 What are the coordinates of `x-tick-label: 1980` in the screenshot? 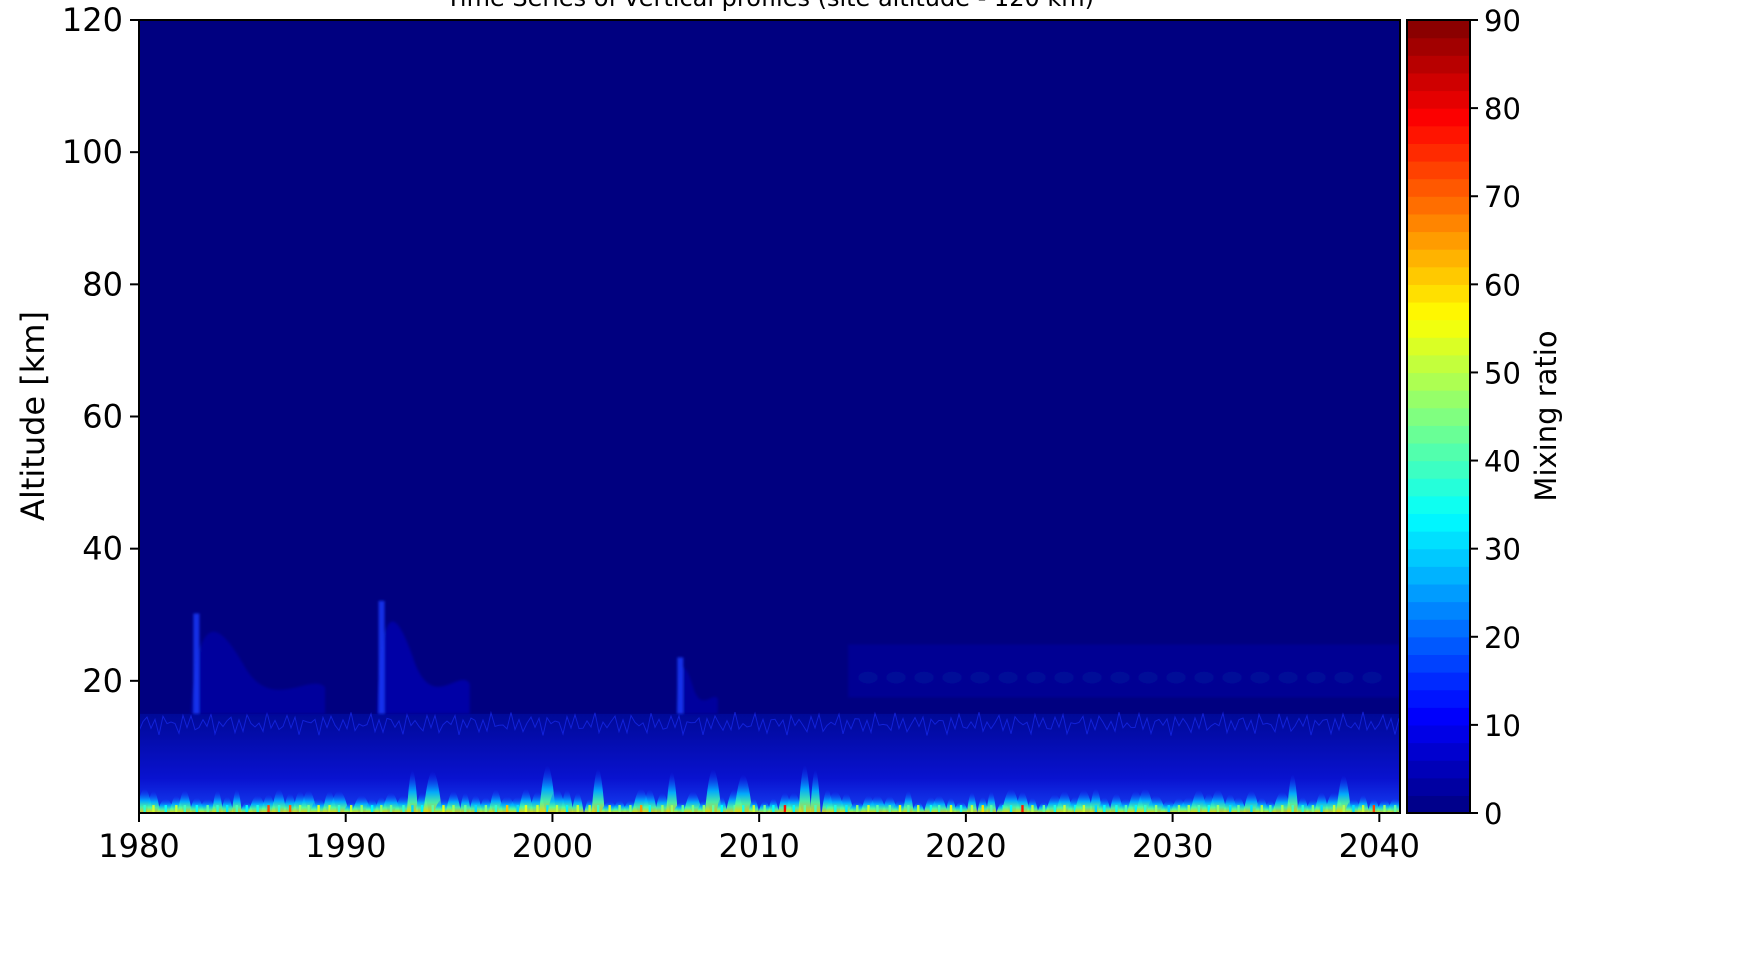 It's located at (138, 846).